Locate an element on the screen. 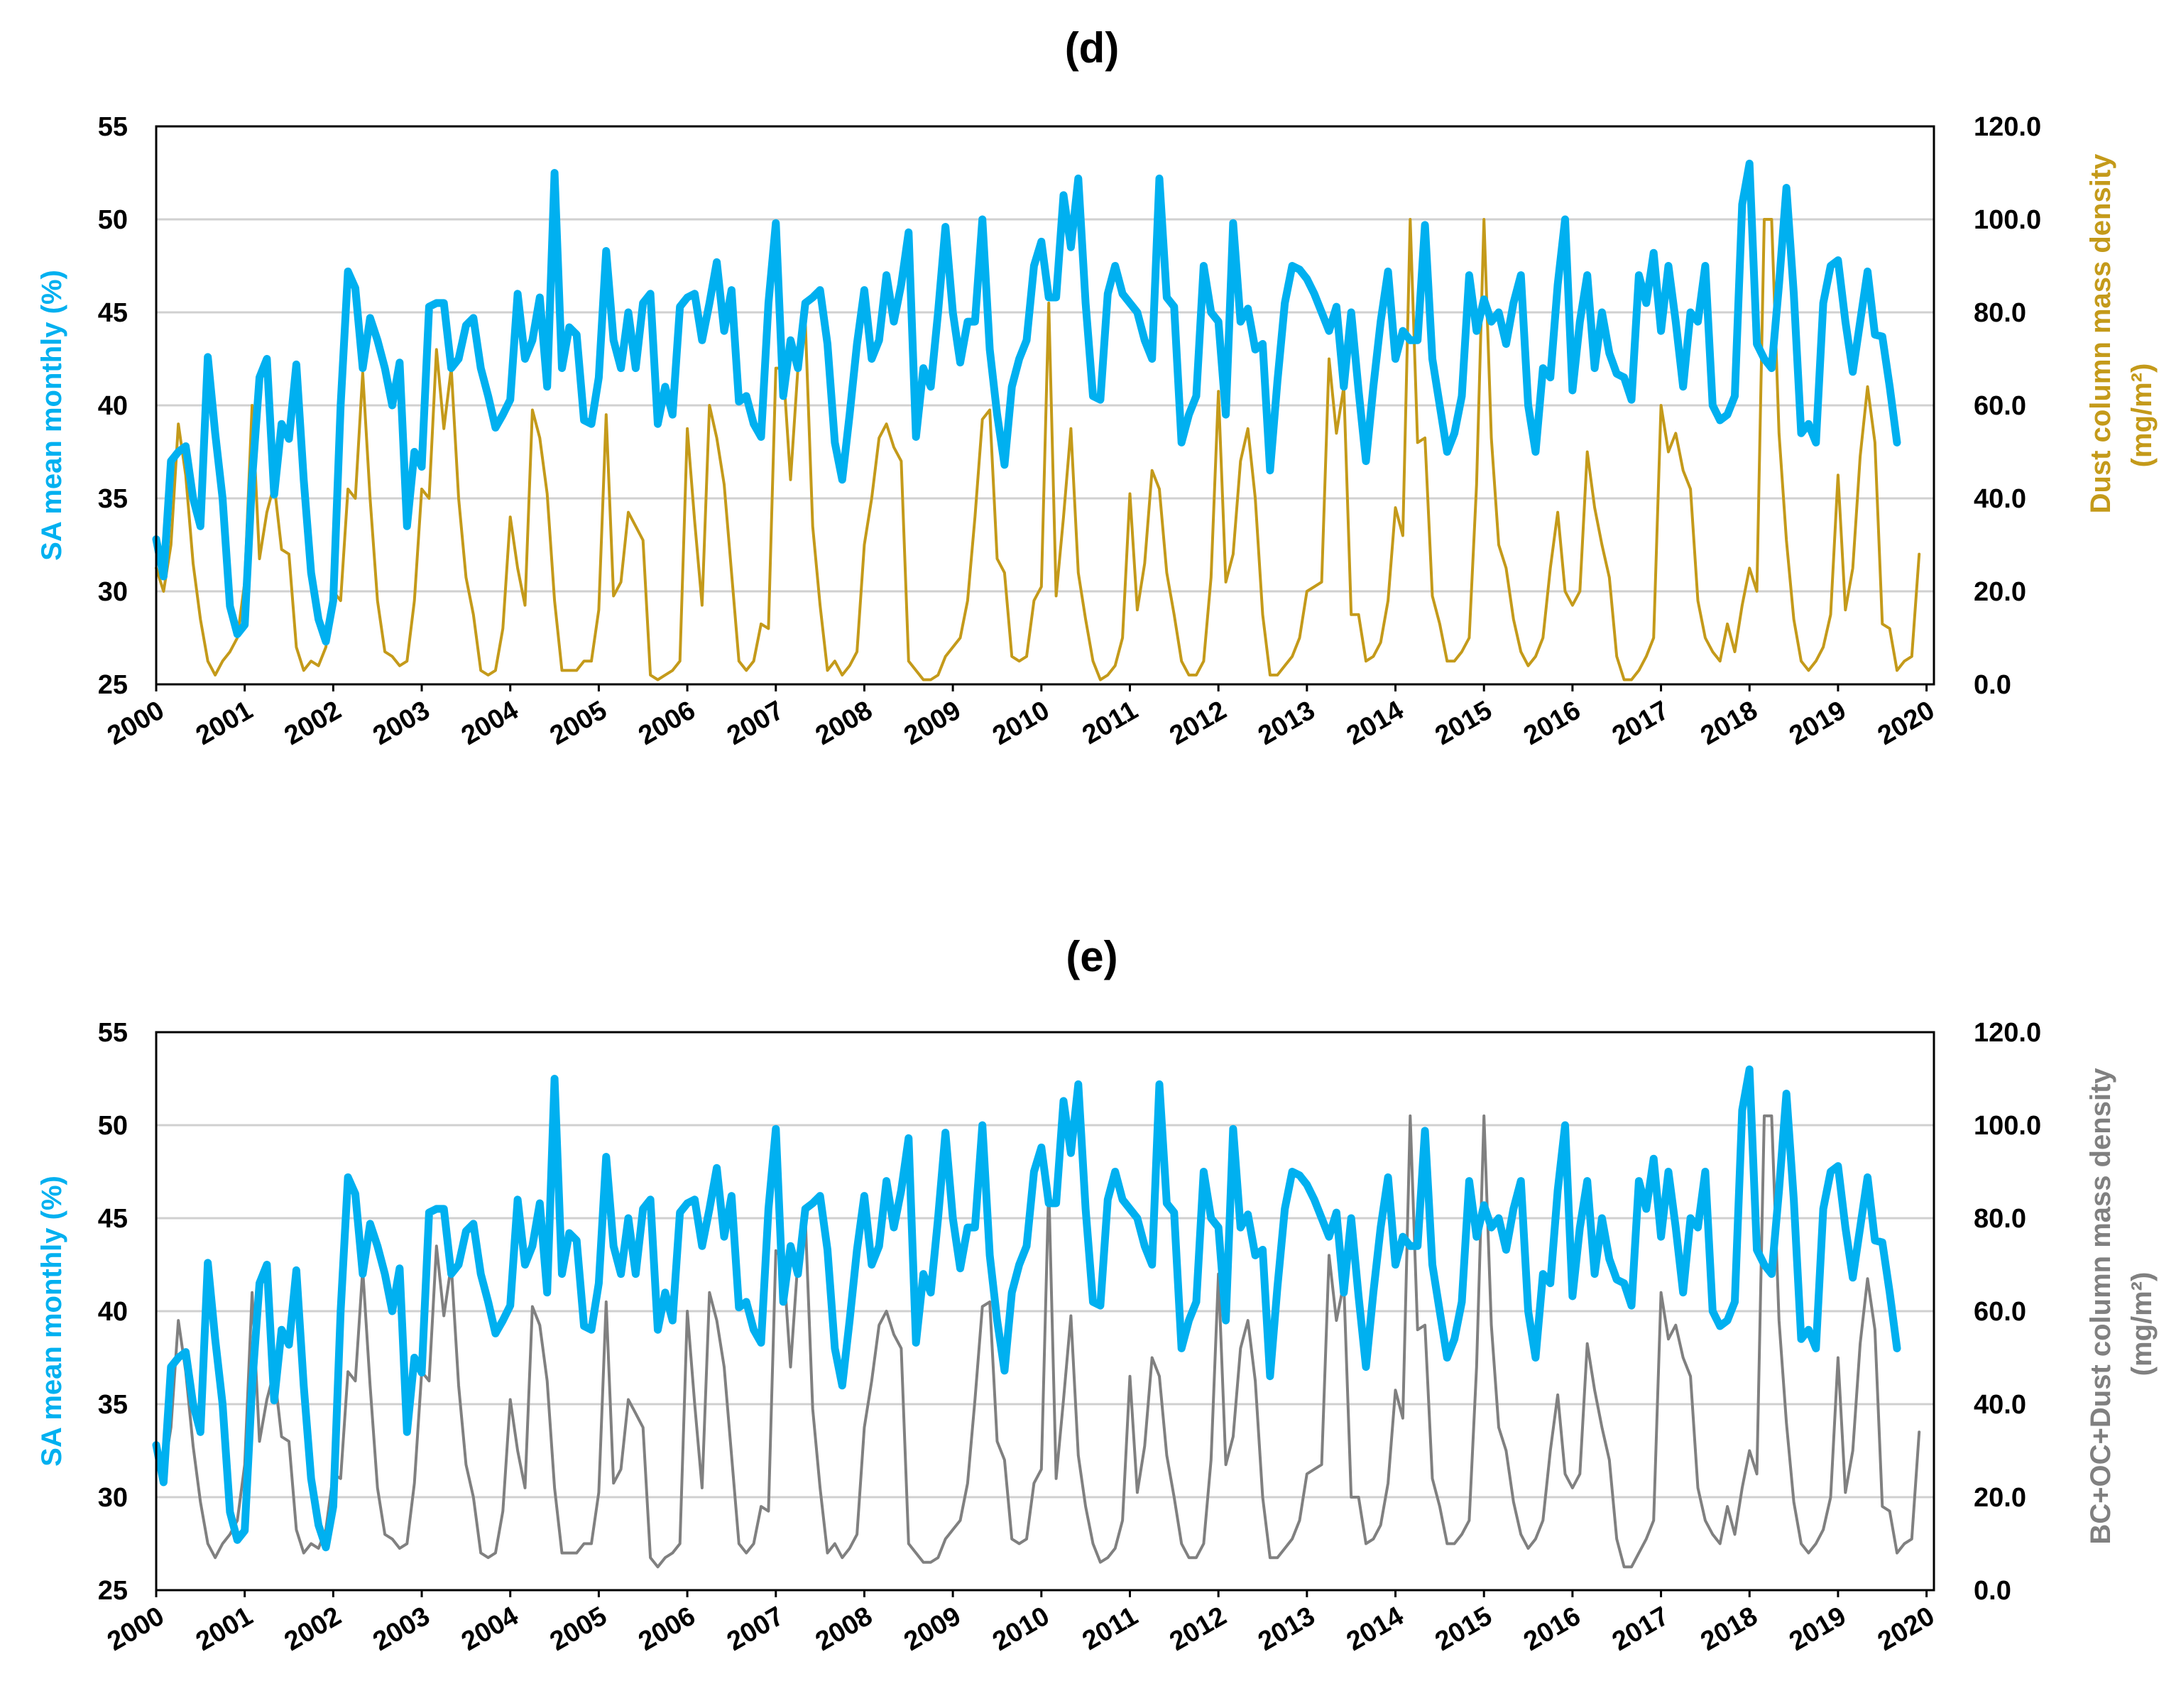  panel-e-left-axis-ticks: 55 50 45 40 35 30 25 is located at coordinates (113, 1312).